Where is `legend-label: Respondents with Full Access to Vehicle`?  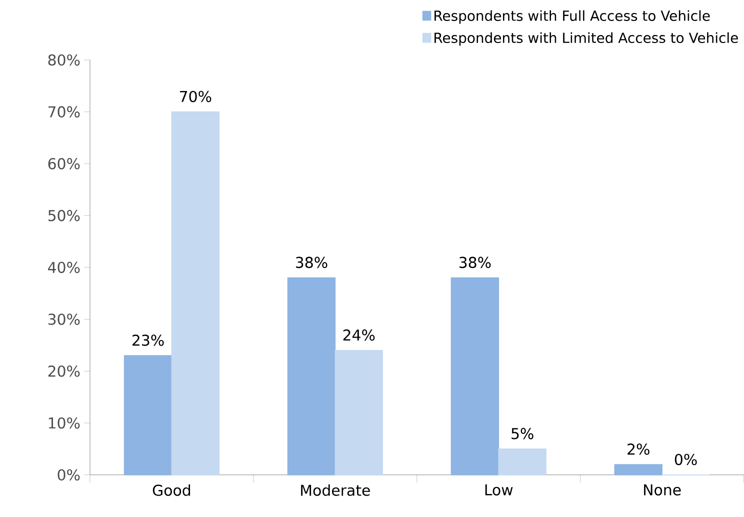 legend-label: Respondents with Full Access to Vehicle is located at coordinates (572, 17).